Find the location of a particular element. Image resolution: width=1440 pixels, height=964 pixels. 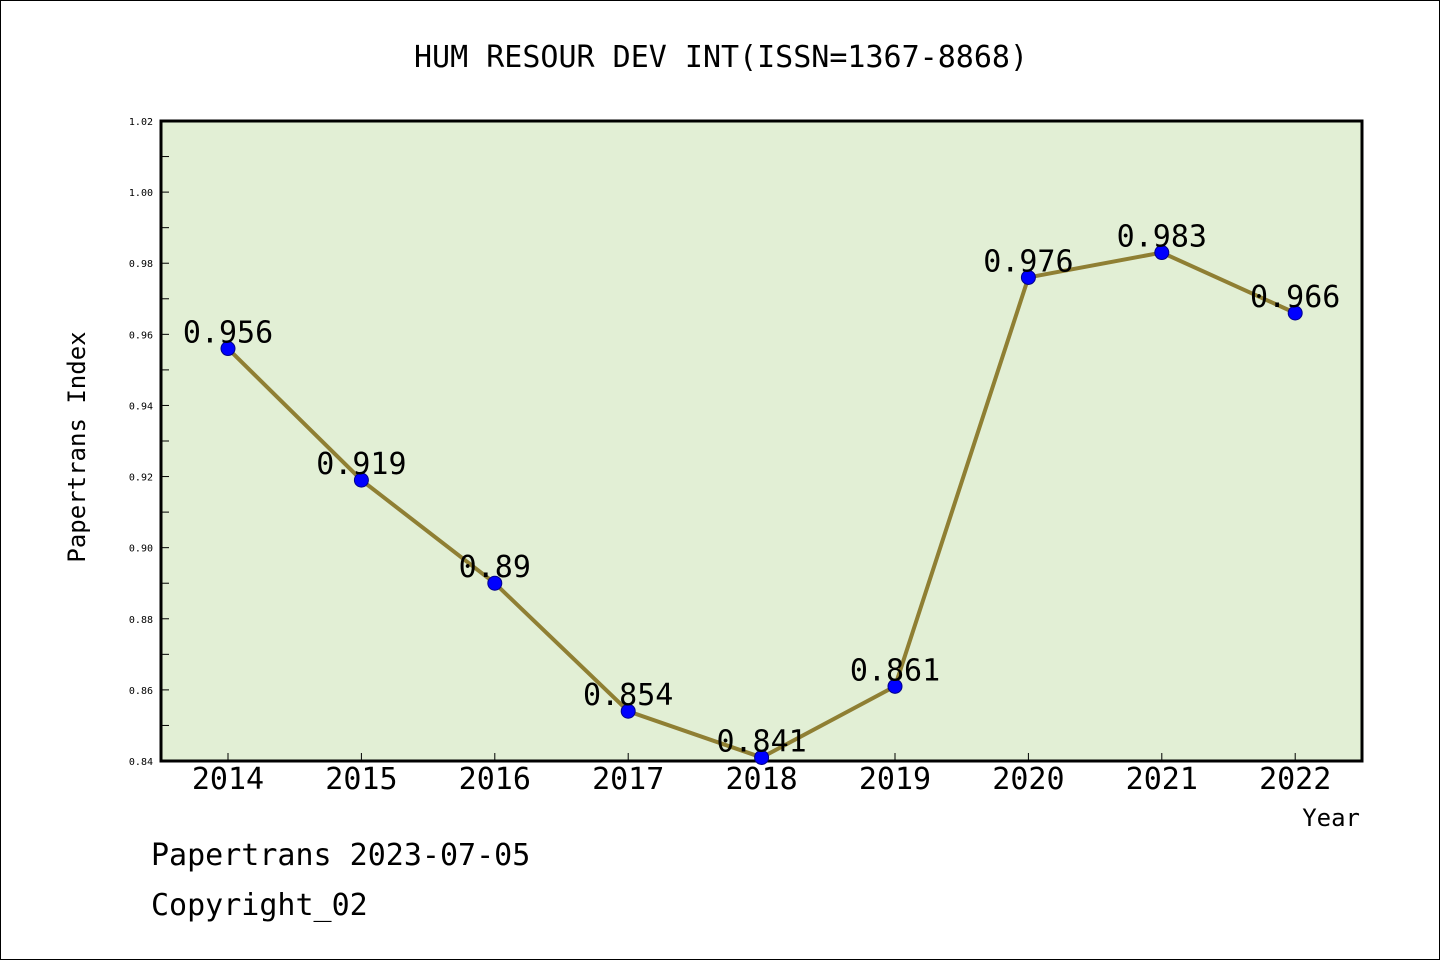

x-tick-label: 2018 is located at coordinates (761, 779).